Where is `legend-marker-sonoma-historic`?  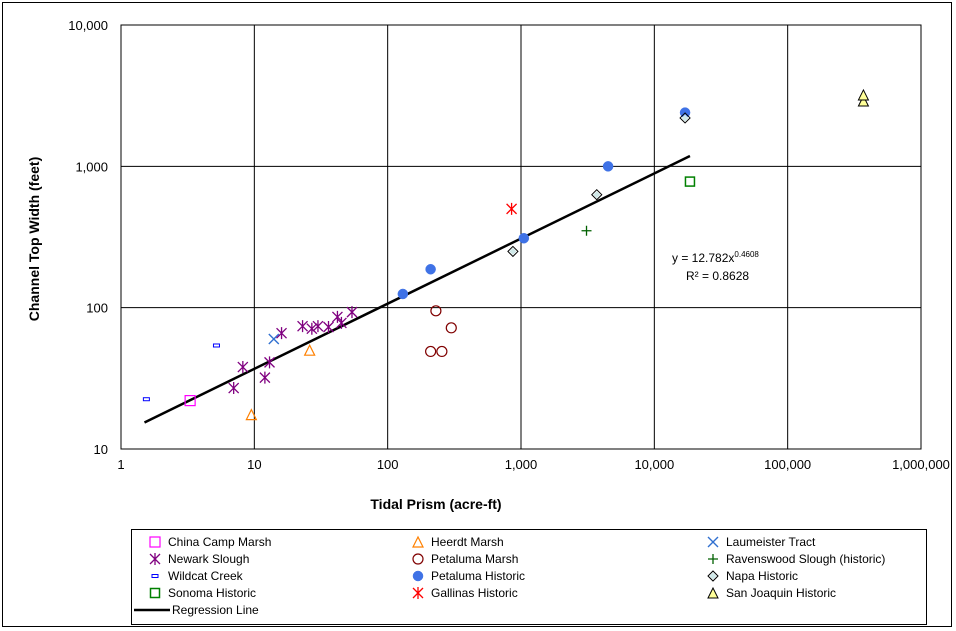
legend-marker-sonoma-historic is located at coordinates (155, 593).